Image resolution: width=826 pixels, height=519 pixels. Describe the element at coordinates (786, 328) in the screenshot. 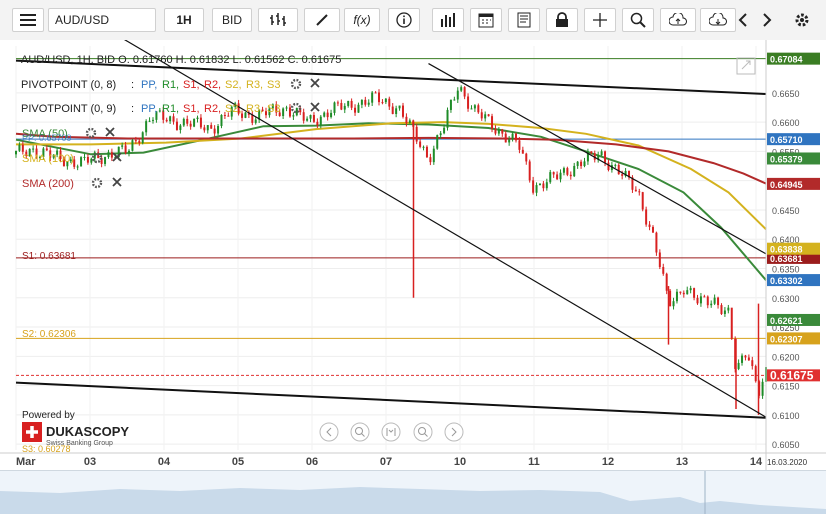

I see `y-tick-label: 0.6250` at that location.